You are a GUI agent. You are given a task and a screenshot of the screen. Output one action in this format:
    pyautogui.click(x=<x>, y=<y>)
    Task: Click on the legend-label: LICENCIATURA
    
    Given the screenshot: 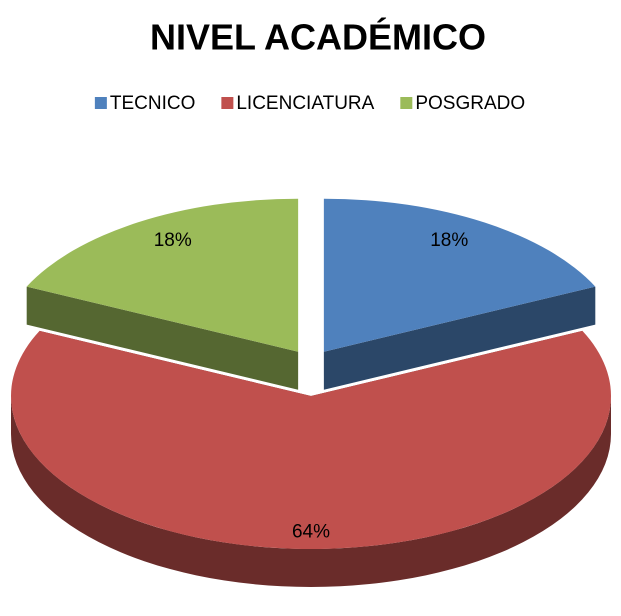 What is the action you would take?
    pyautogui.click(x=305, y=103)
    